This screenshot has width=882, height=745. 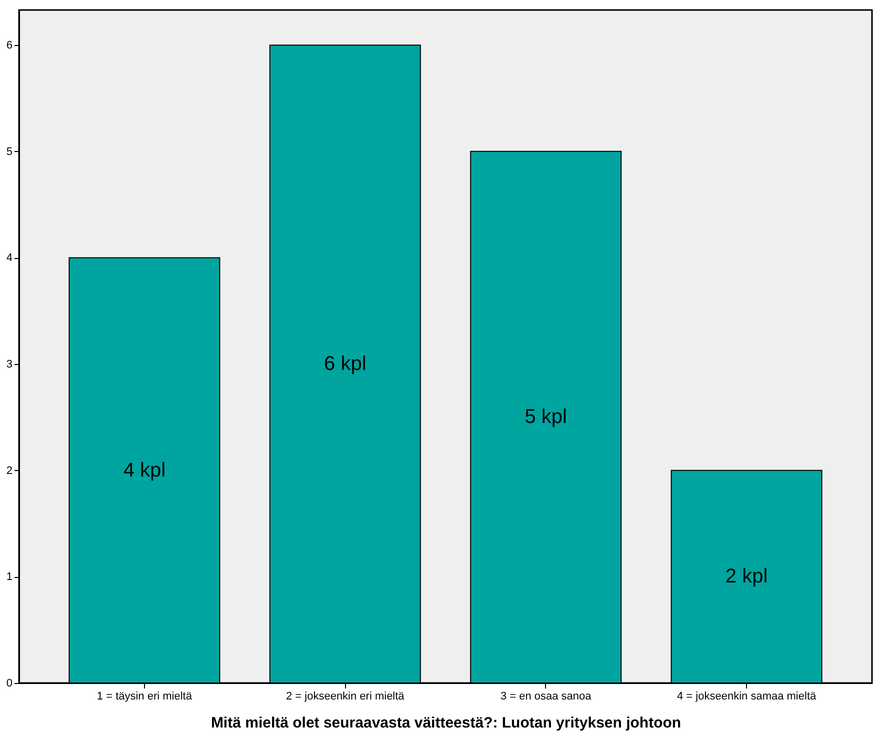 What do you see at coordinates (346, 696) in the screenshot?
I see `x-tick-label: 2 = jokseenkin eri mieltä` at bounding box center [346, 696].